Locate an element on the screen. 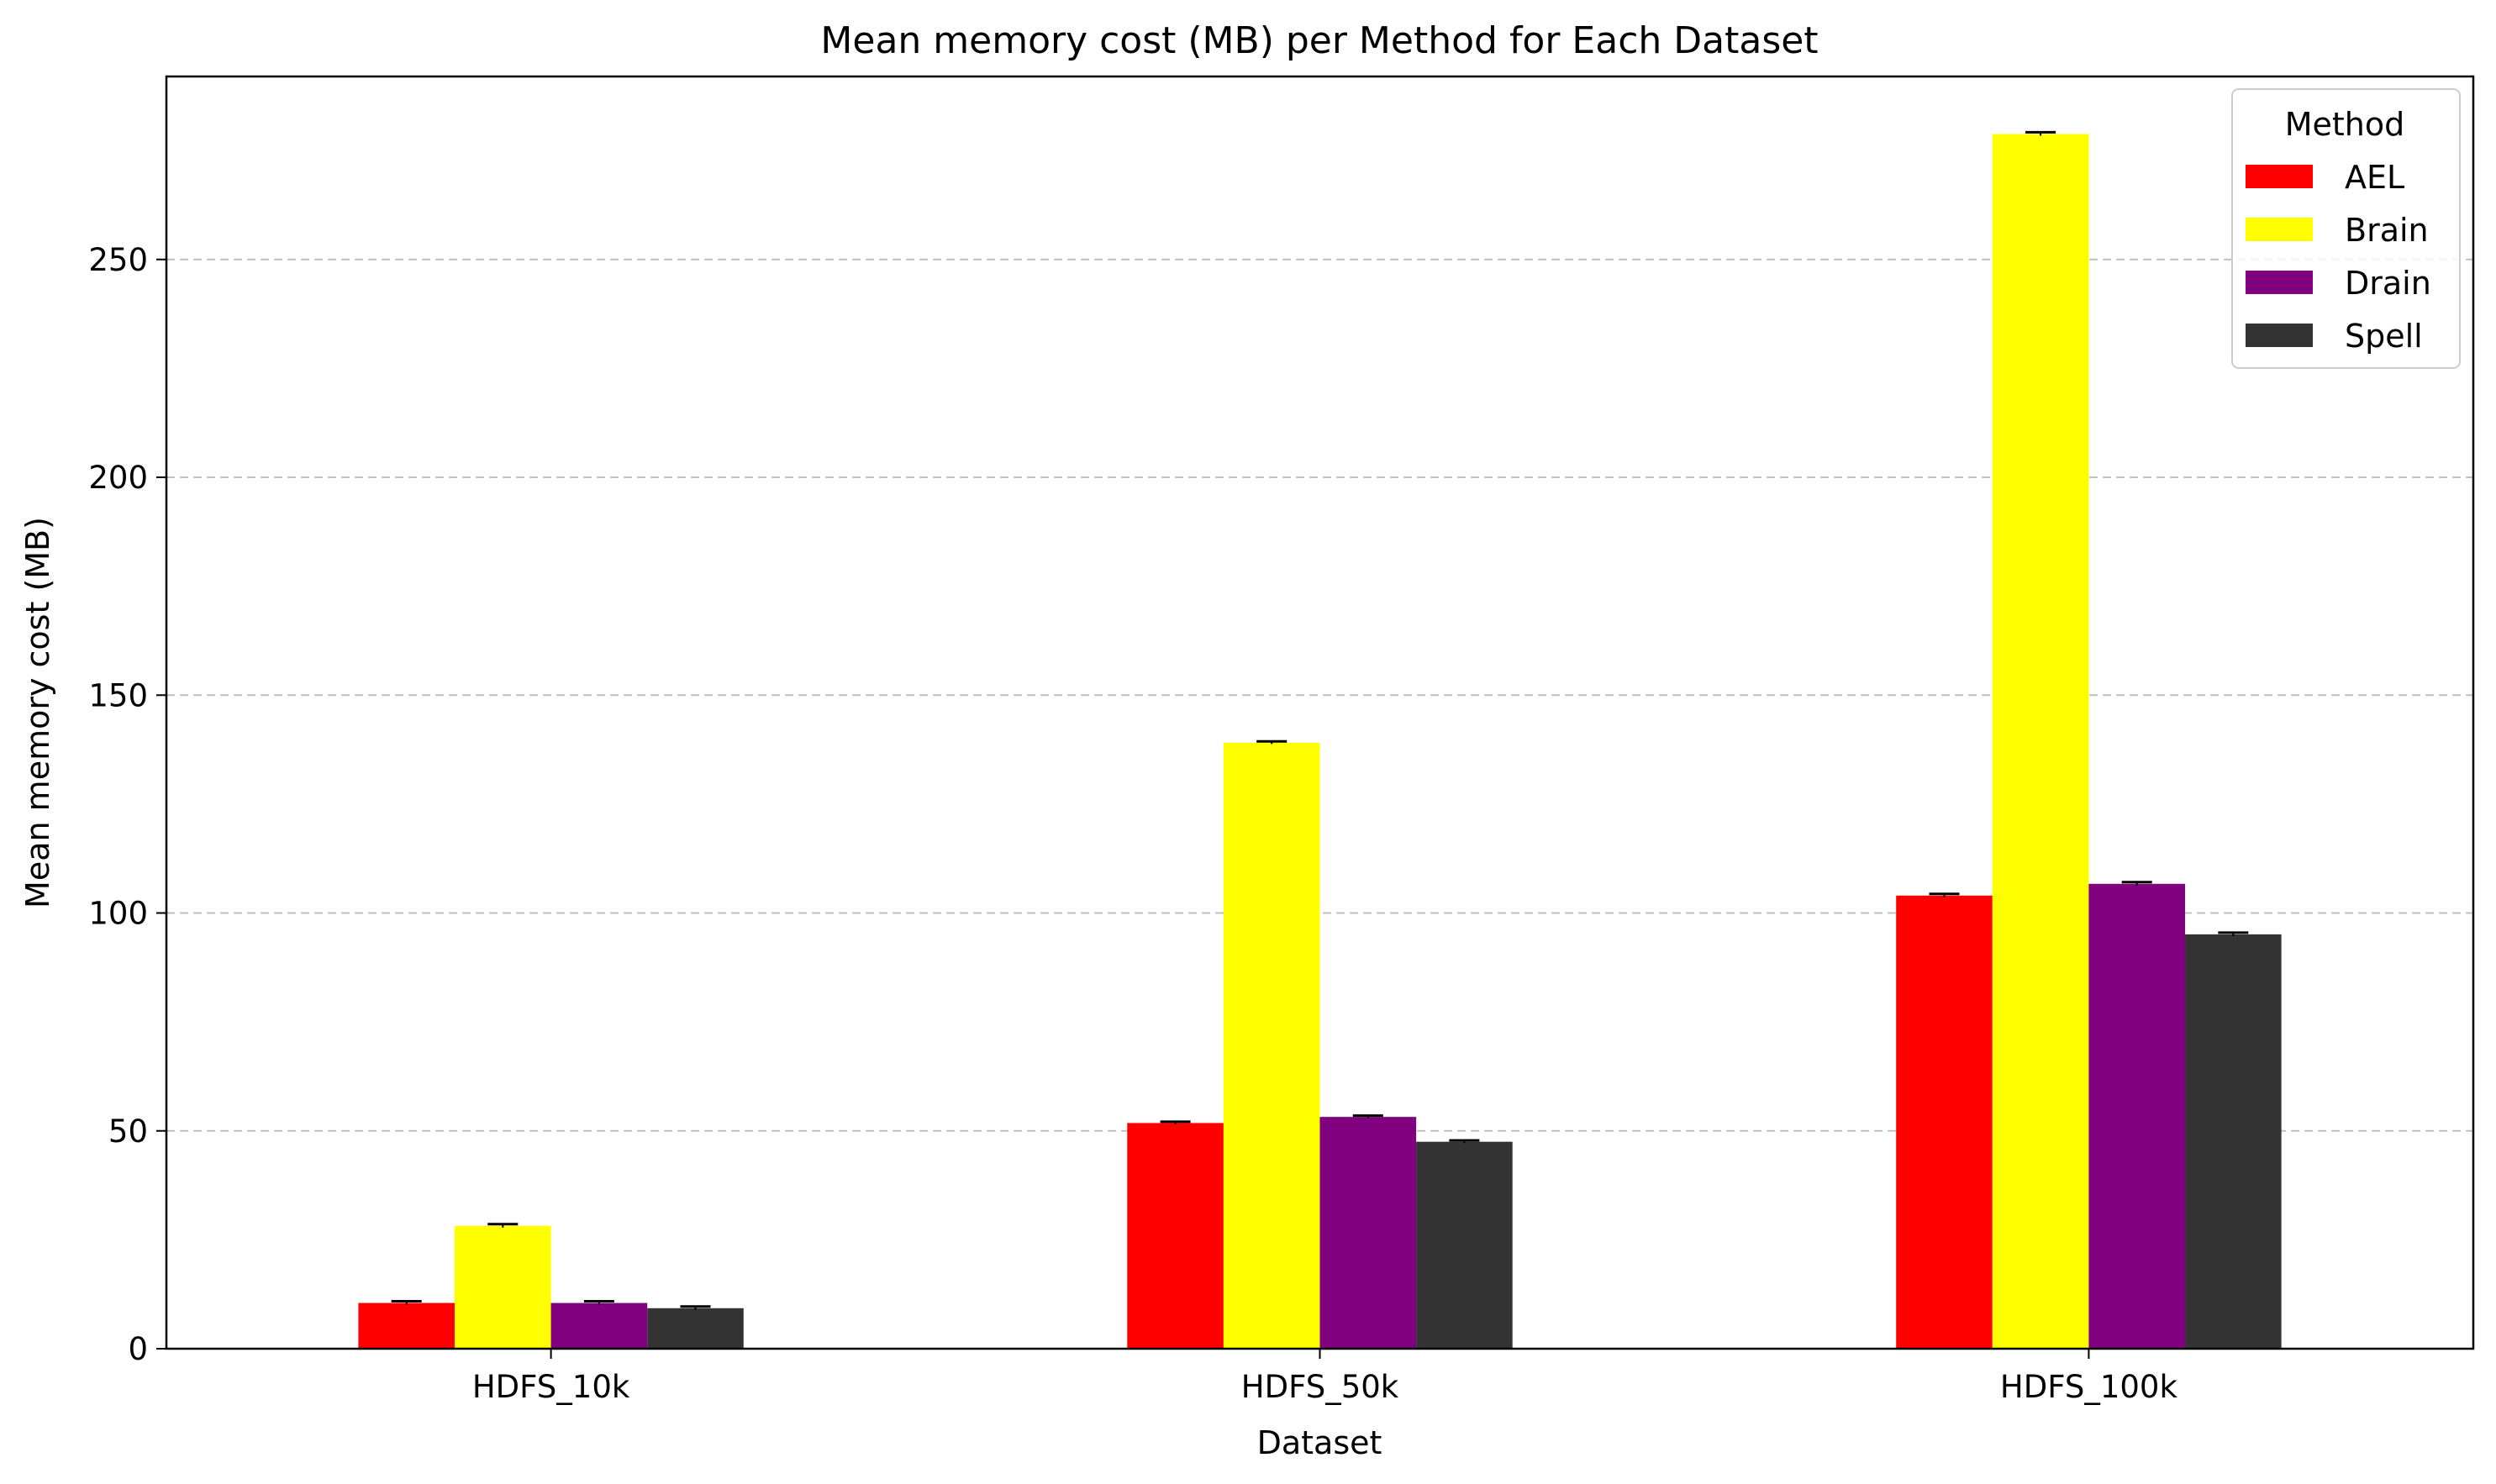  legend-swatch-drain is located at coordinates (2279, 282).